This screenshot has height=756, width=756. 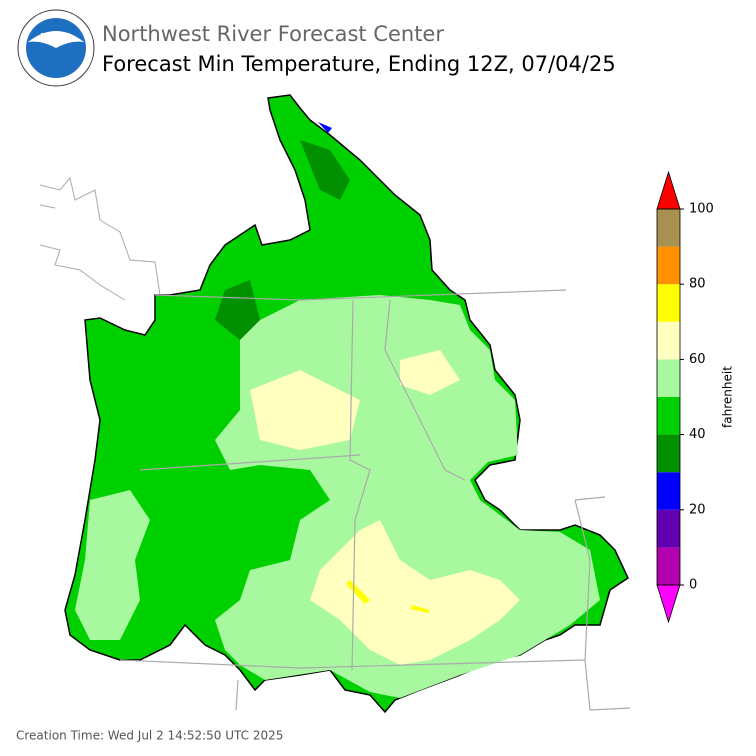 What do you see at coordinates (697, 359) in the screenshot?
I see `colorbar-tick-label: 60` at bounding box center [697, 359].